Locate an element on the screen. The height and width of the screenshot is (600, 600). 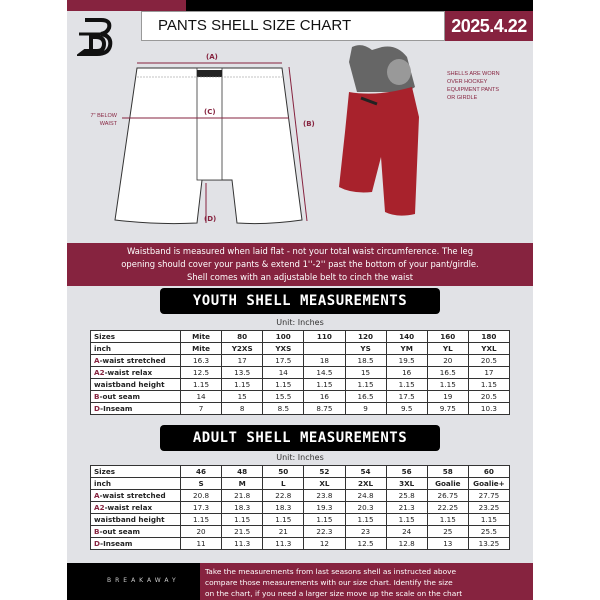
table-cell: 19 is located at coordinates (447, 396).